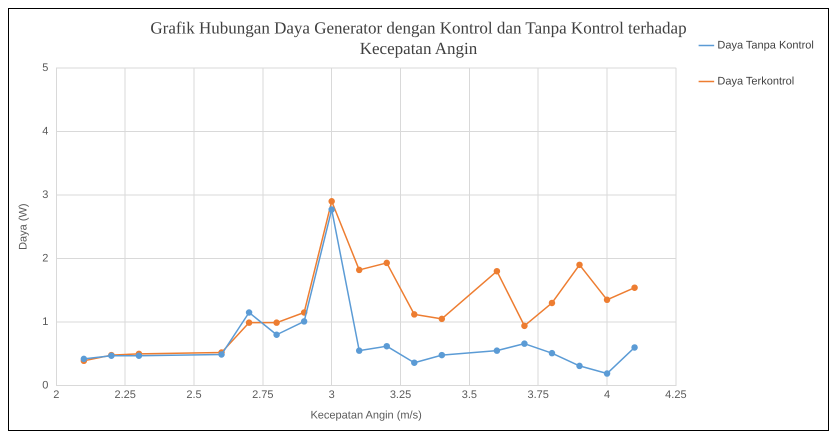 Image resolution: width=837 pixels, height=439 pixels. Describe the element at coordinates (125, 395) in the screenshot. I see `x-tick-label: 2.25` at that location.